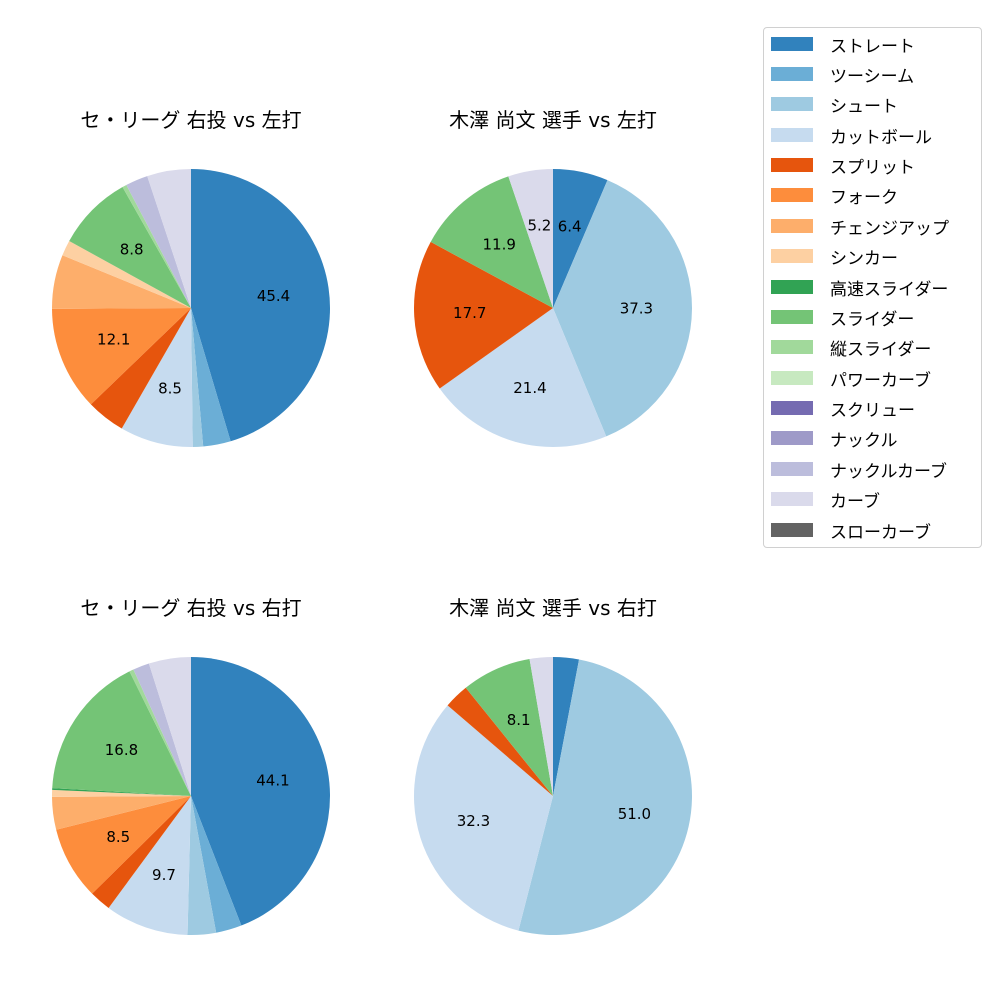 The height and width of the screenshot is (1000, 1000). I want to click on pie-slice-label: 37.3, so click(636, 308).